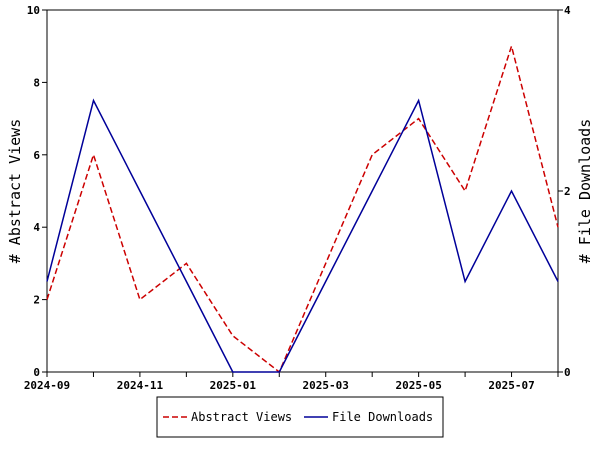 Image resolution: width=600 pixels, height=450 pixels. What do you see at coordinates (15, 191) in the screenshot?
I see `y-left-axis-title: # Abstract Views` at bounding box center [15, 191].